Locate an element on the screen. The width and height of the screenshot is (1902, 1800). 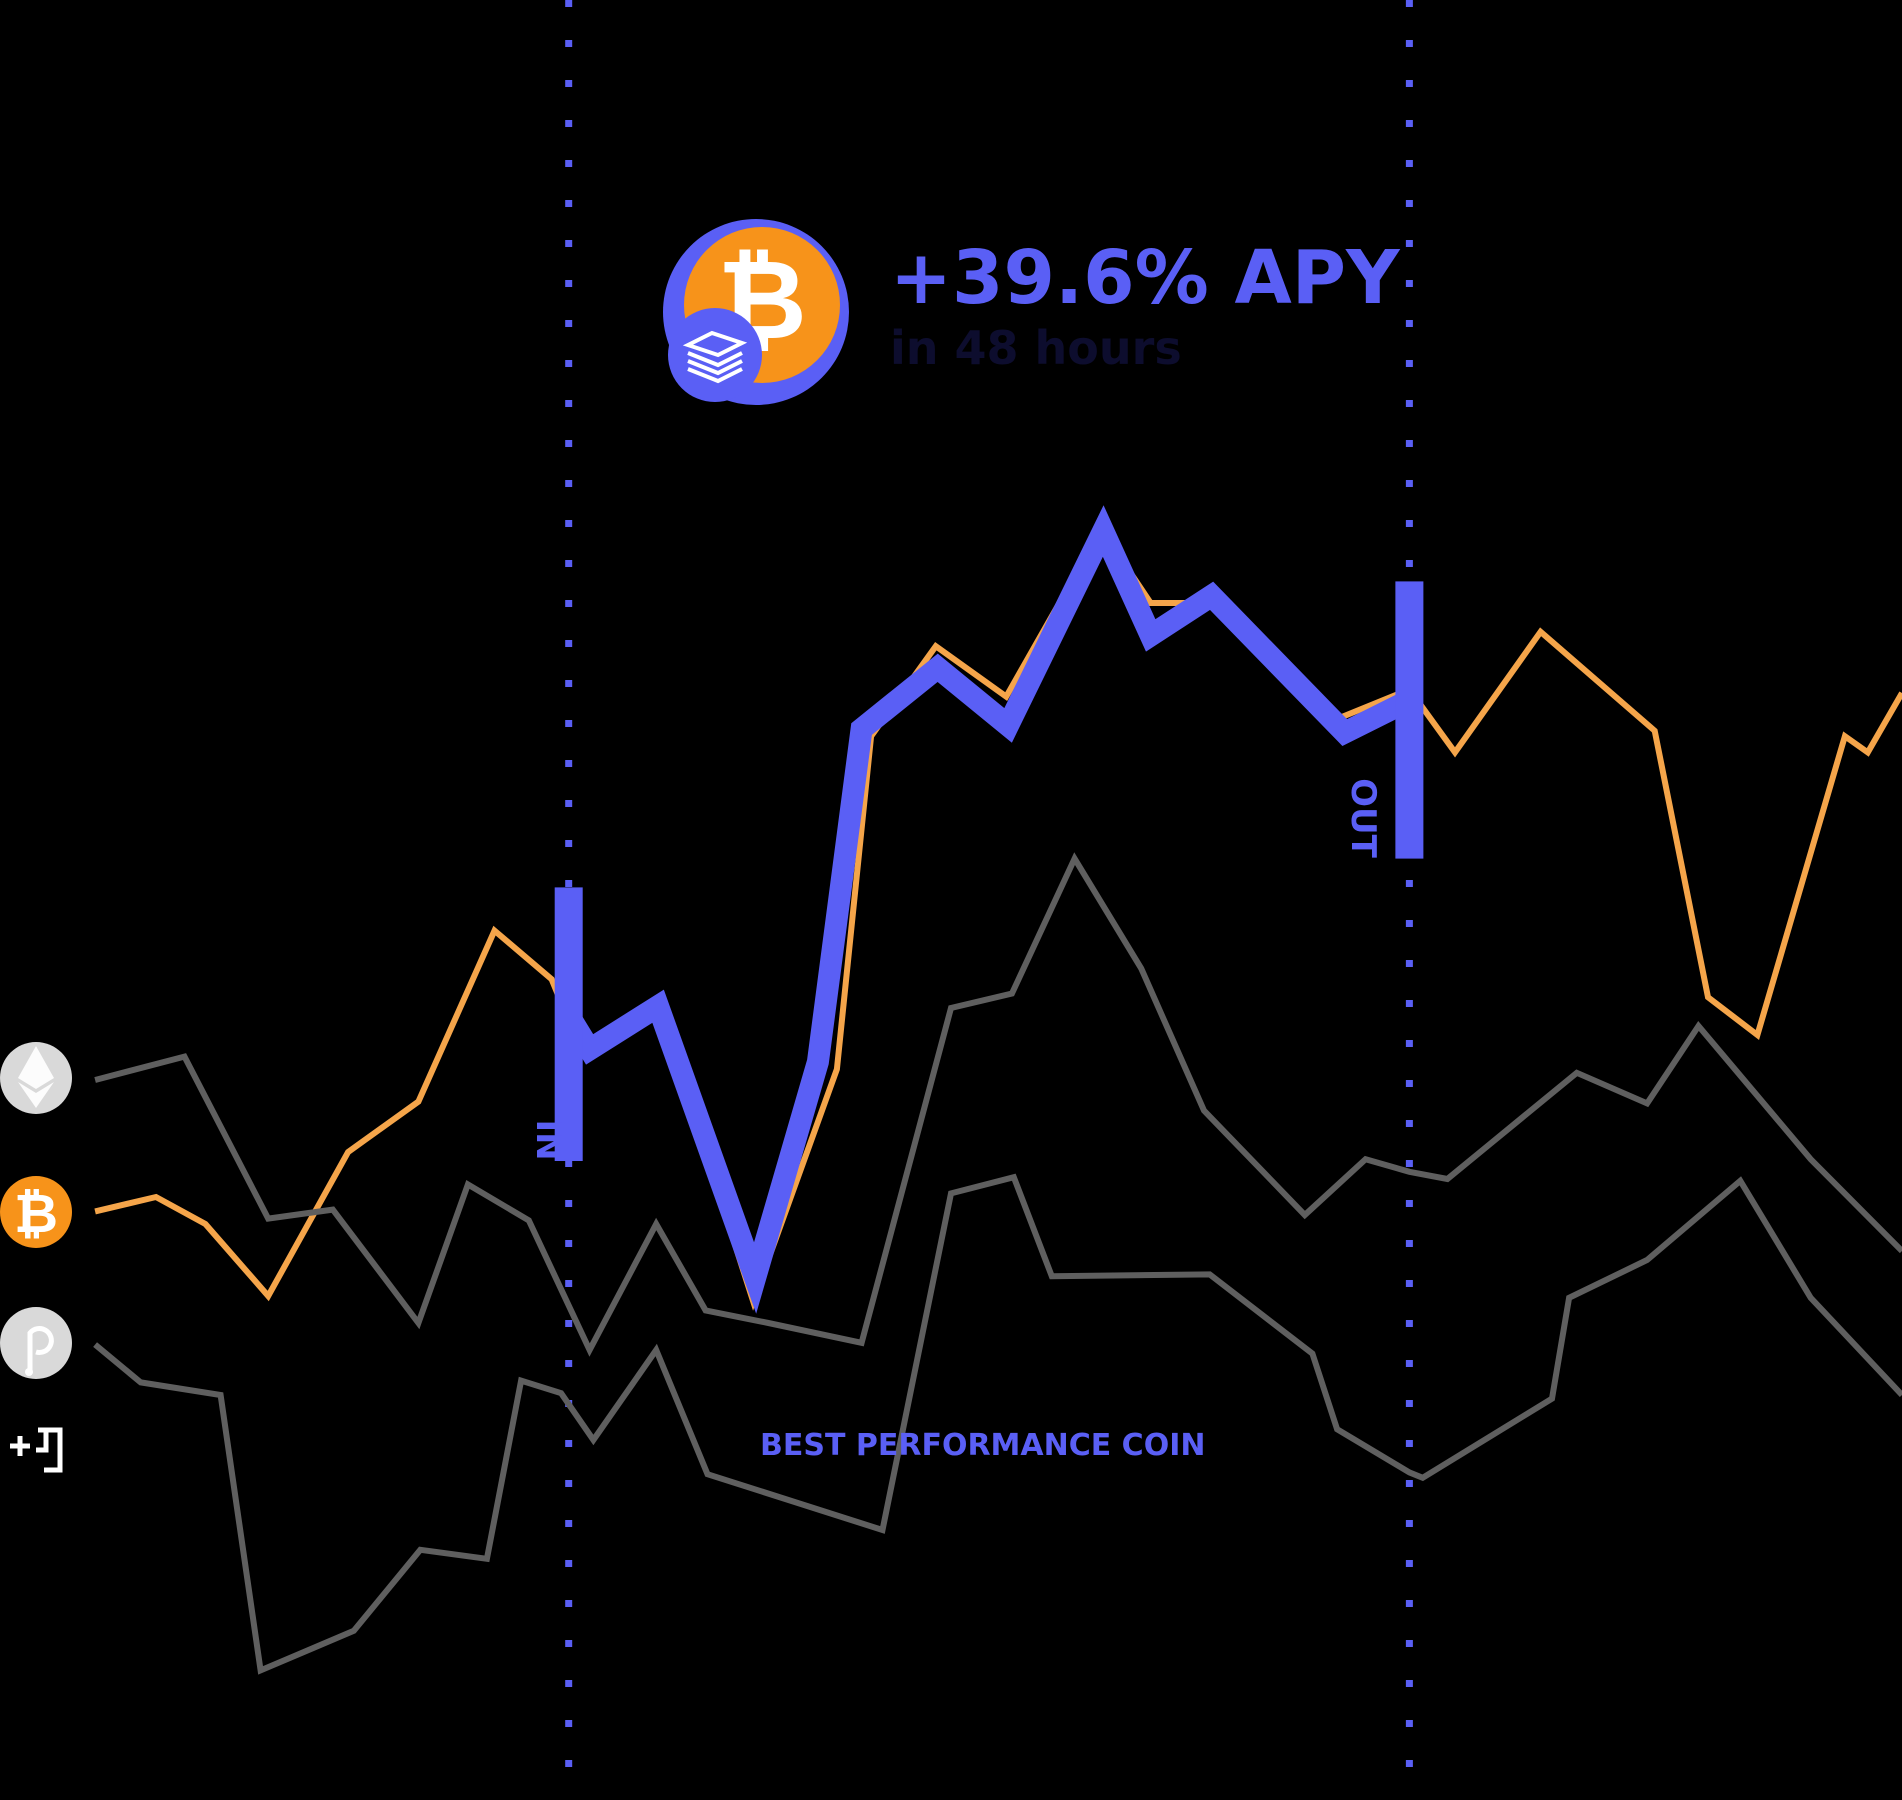
legend-bitcoin: ₿ is located at coordinates (36, 1212).